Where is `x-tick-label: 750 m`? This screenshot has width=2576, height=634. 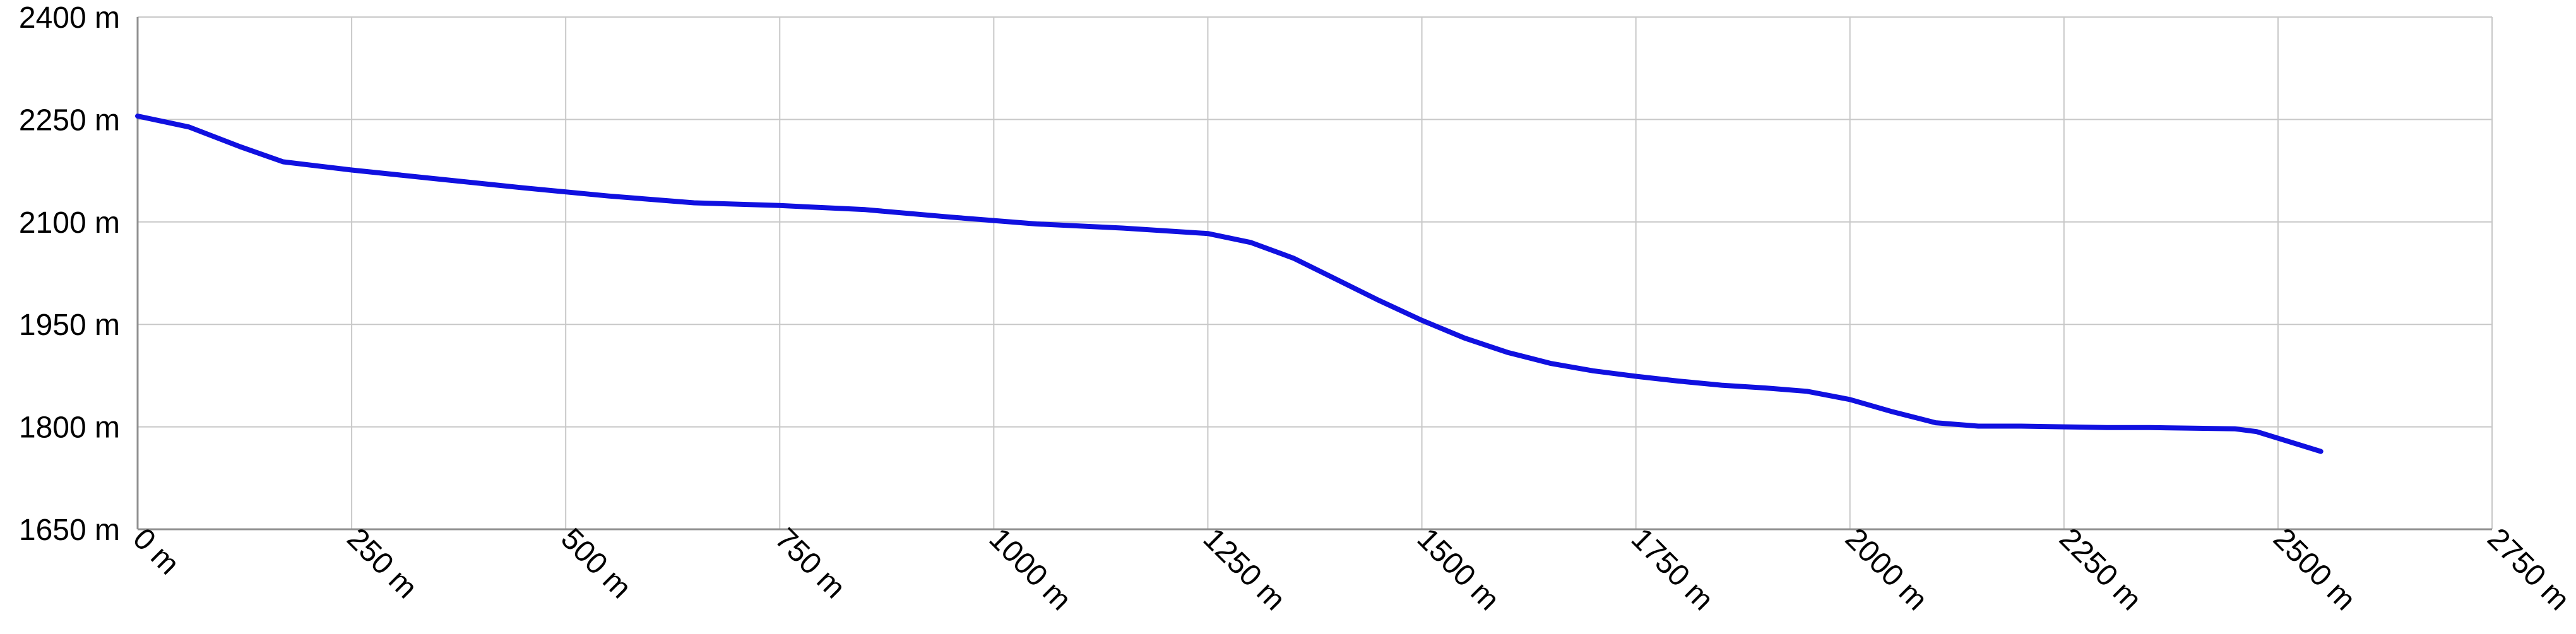
x-tick-label: 750 m is located at coordinates (810, 563).